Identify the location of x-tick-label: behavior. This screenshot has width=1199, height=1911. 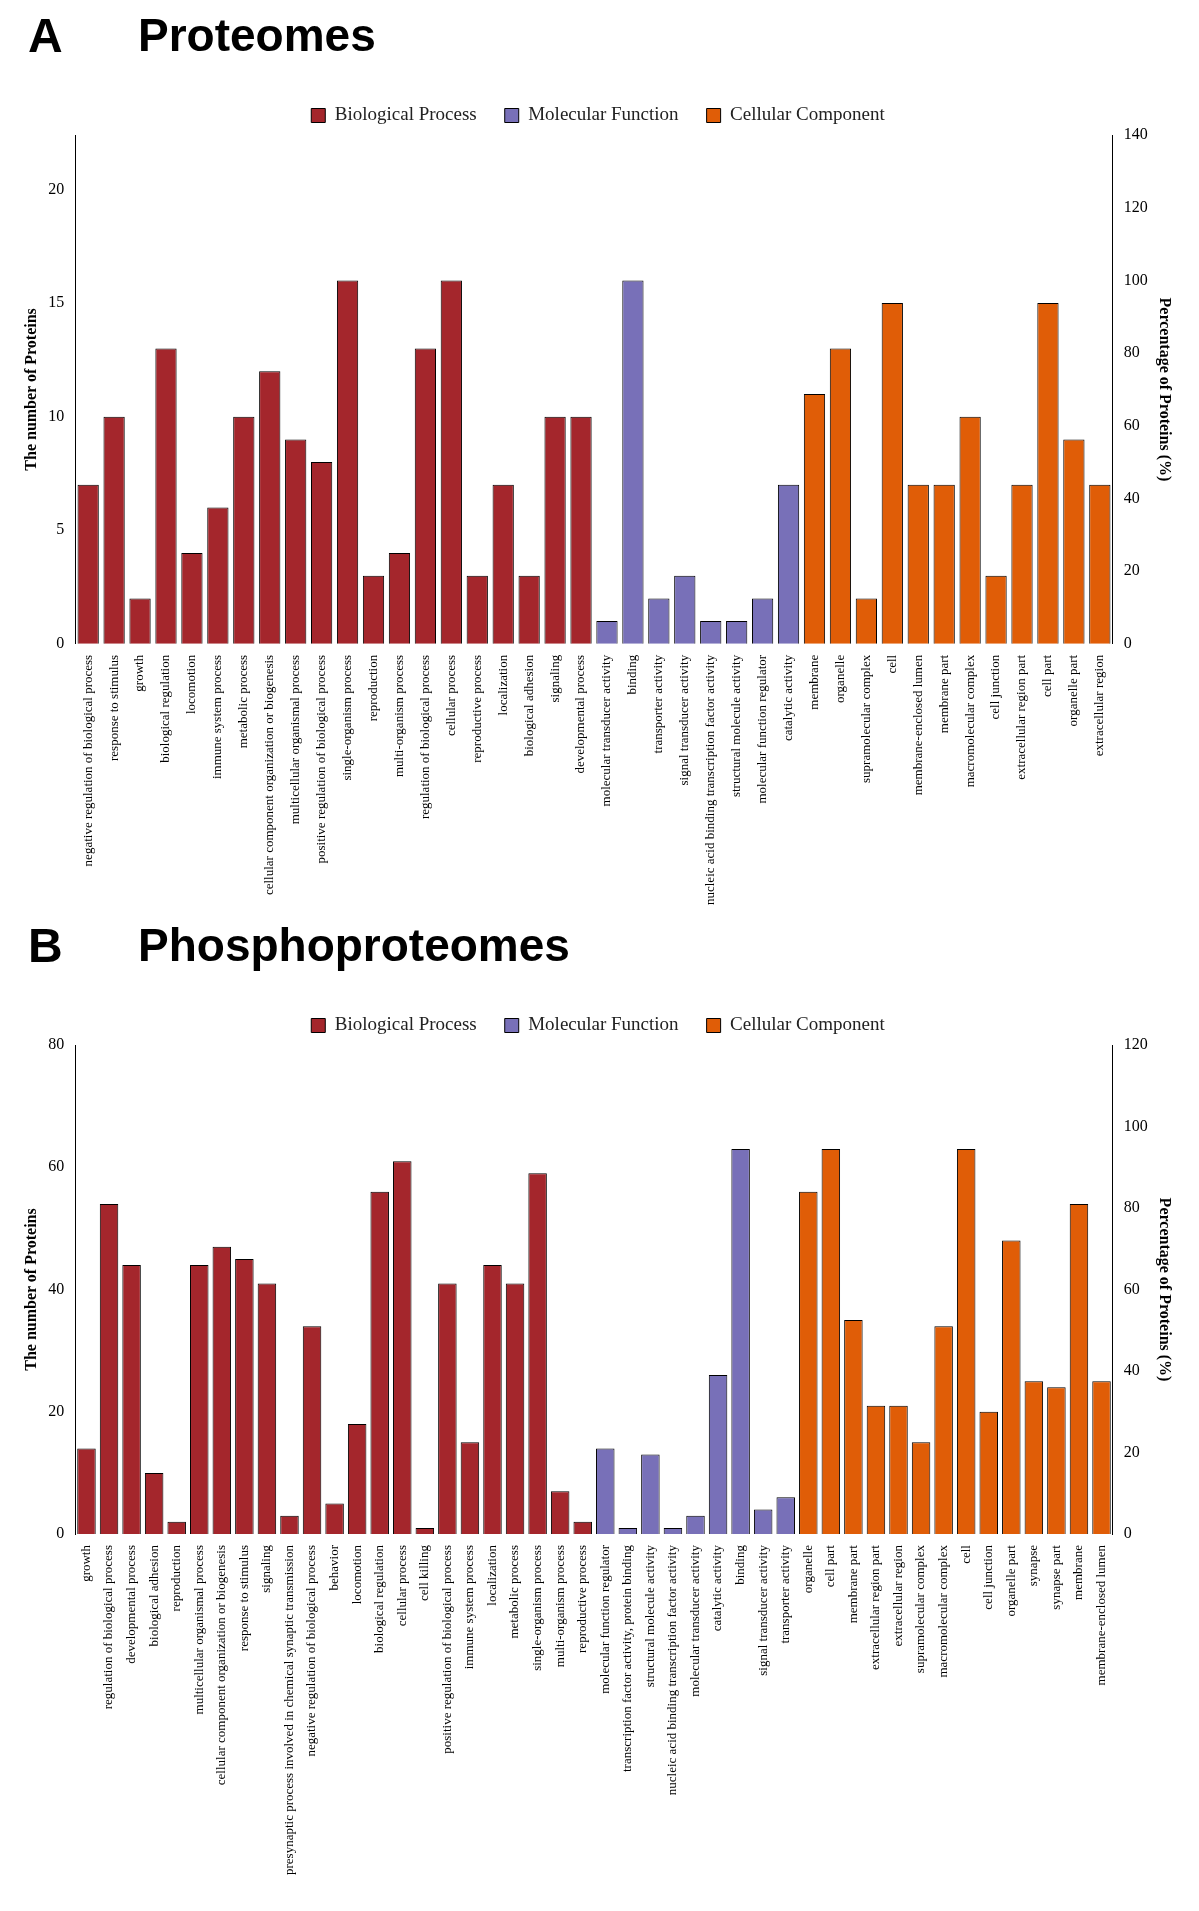
(334, 1567).